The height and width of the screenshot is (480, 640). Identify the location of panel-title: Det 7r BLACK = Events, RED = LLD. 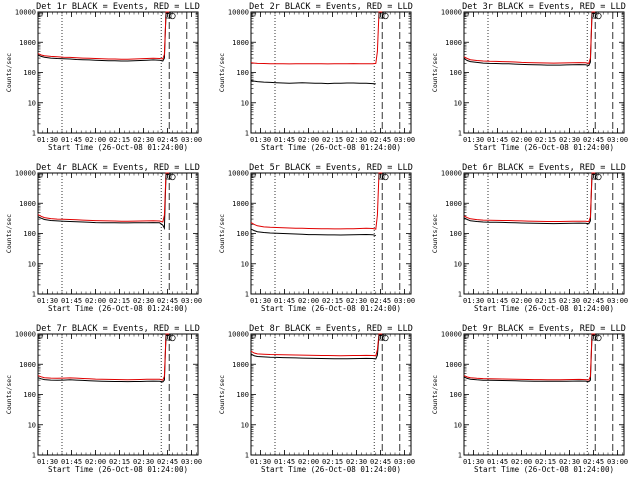
(118, 329).